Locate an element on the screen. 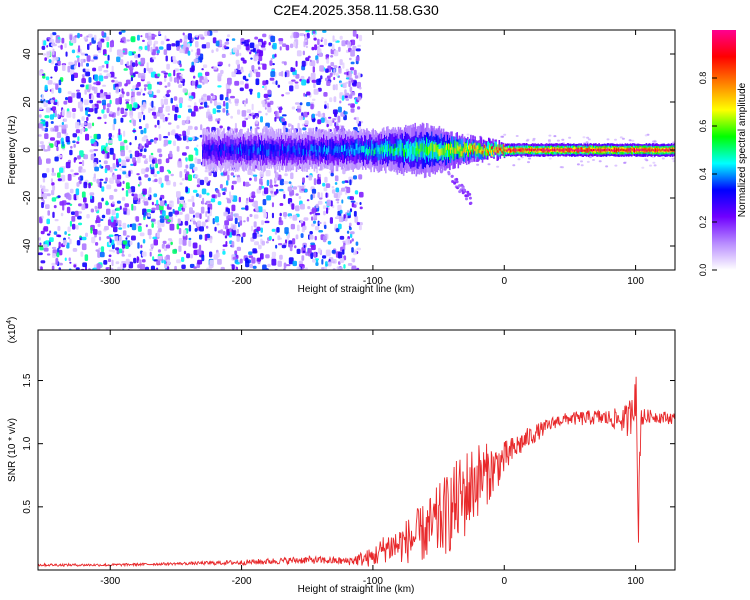 This screenshot has width=750, height=600. heatmap-tail-cell is located at coordinates (462, 185).